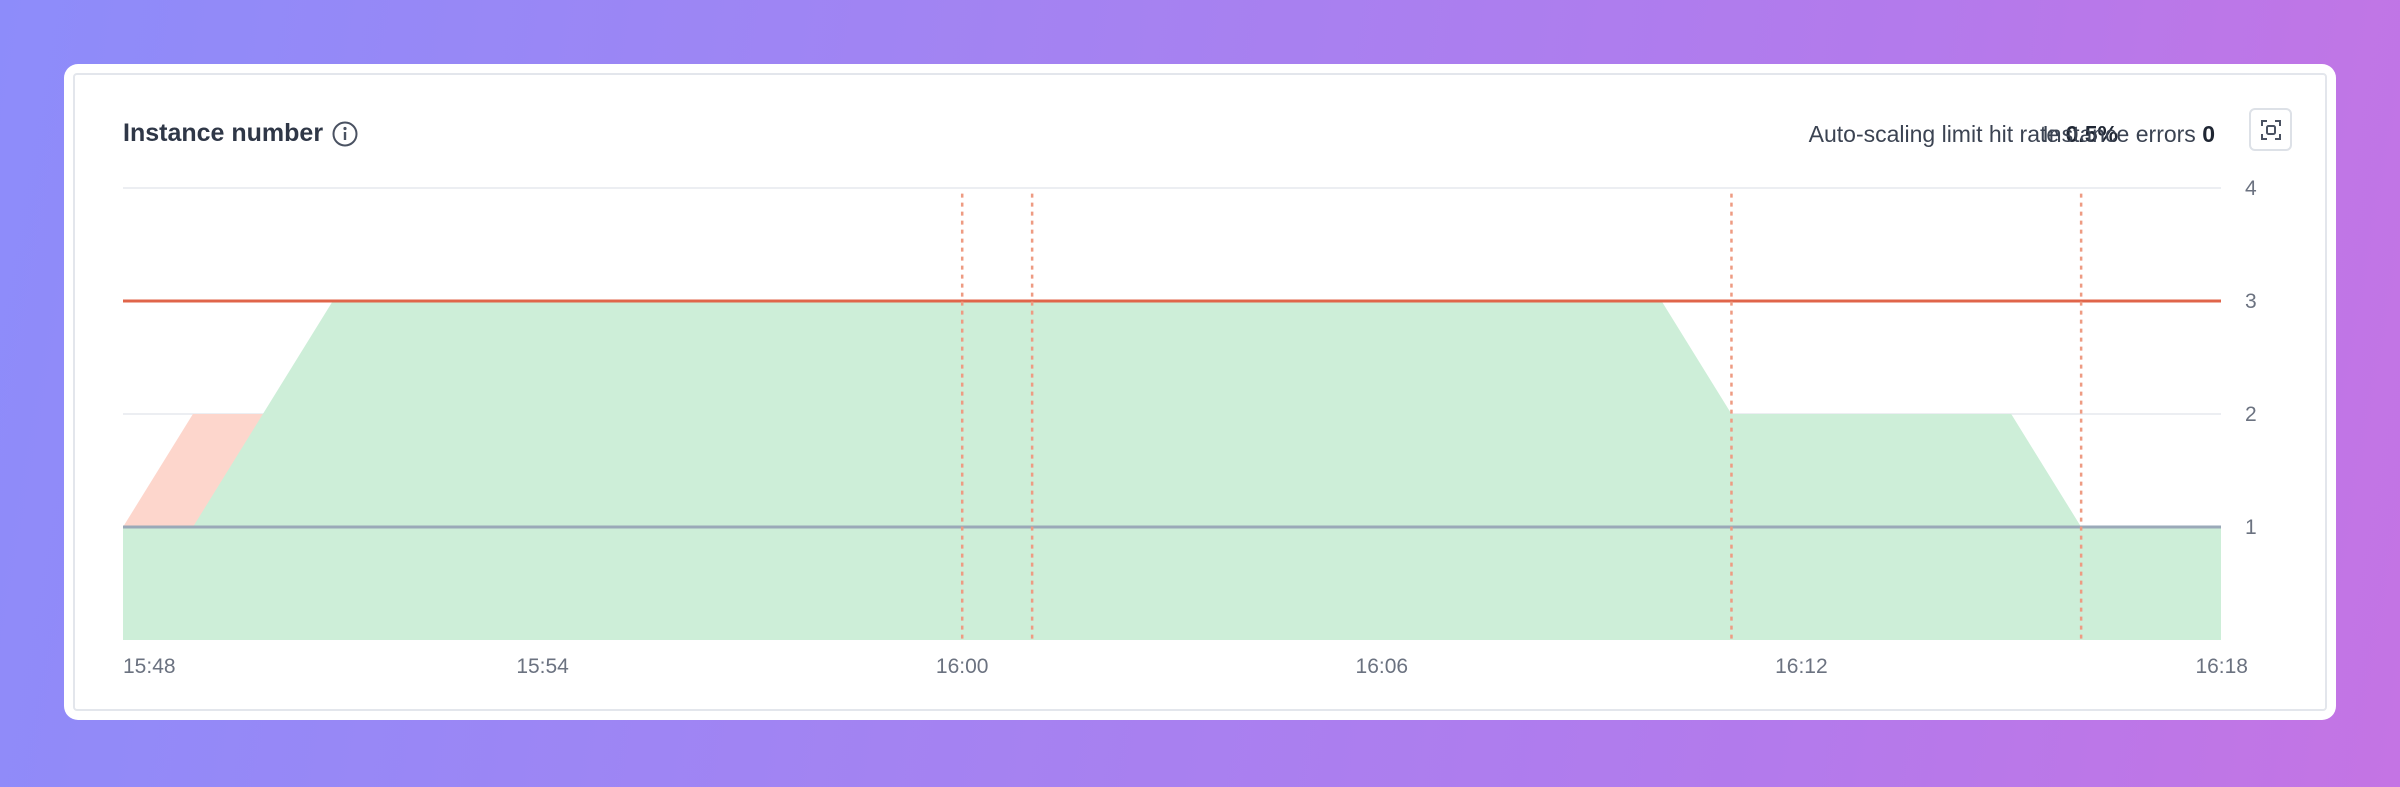 Image resolution: width=2400 pixels, height=787 pixels. I want to click on x-ticks: 15:48 15:54 16:00 16:06 16:12 16:18, so click(1185, 666).